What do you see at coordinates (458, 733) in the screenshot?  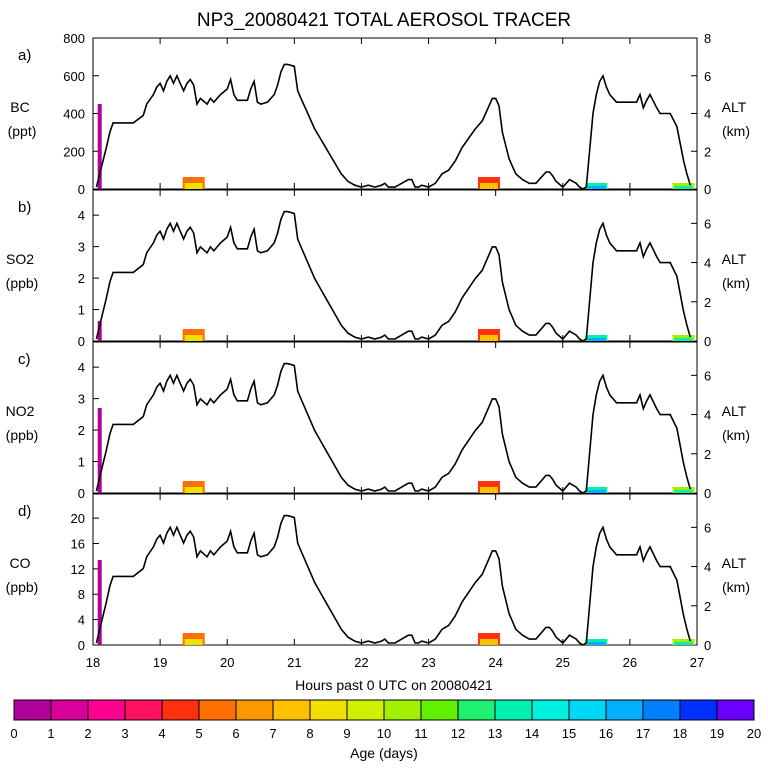 I see `colorbar-tick-label: 12` at bounding box center [458, 733].